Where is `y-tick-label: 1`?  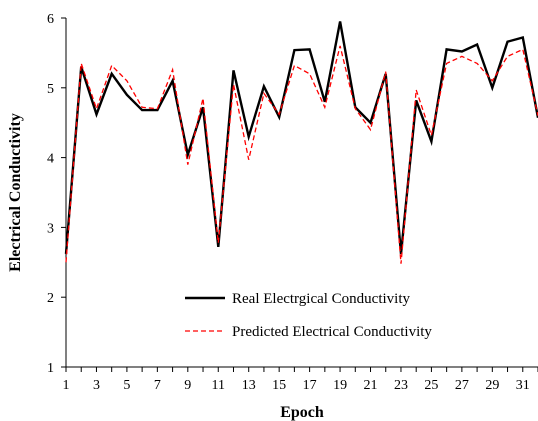
y-tick-label: 1 is located at coordinates (50, 368).